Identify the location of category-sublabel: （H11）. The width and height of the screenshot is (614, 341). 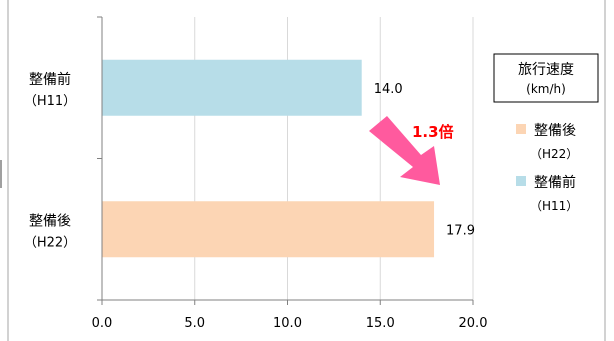
(50, 101).